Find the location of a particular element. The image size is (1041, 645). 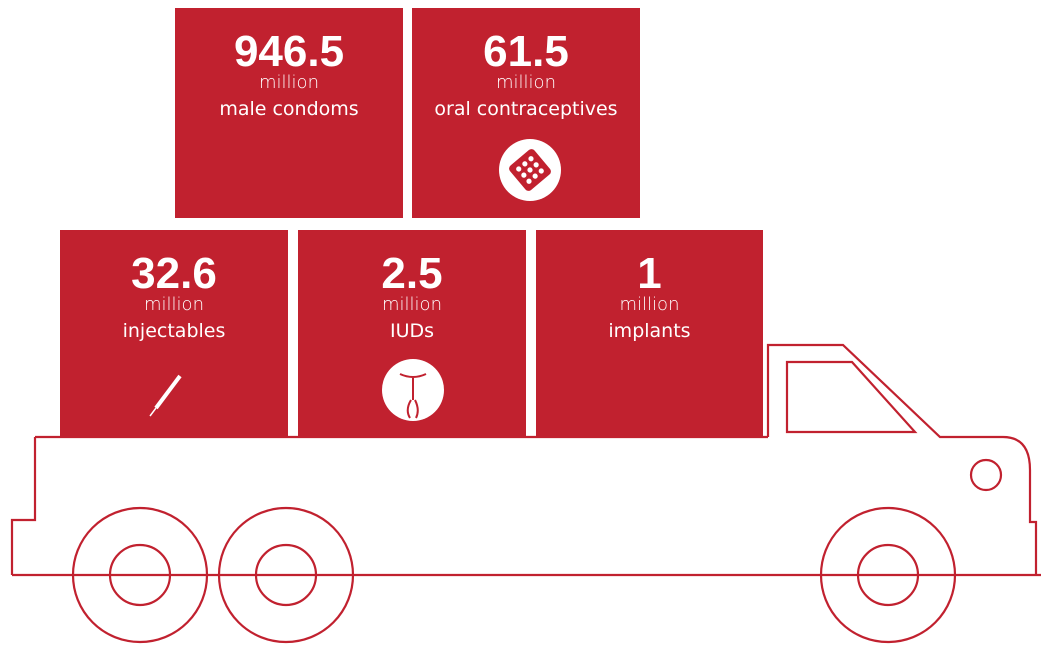

syringe is located at coordinates (168, 392).